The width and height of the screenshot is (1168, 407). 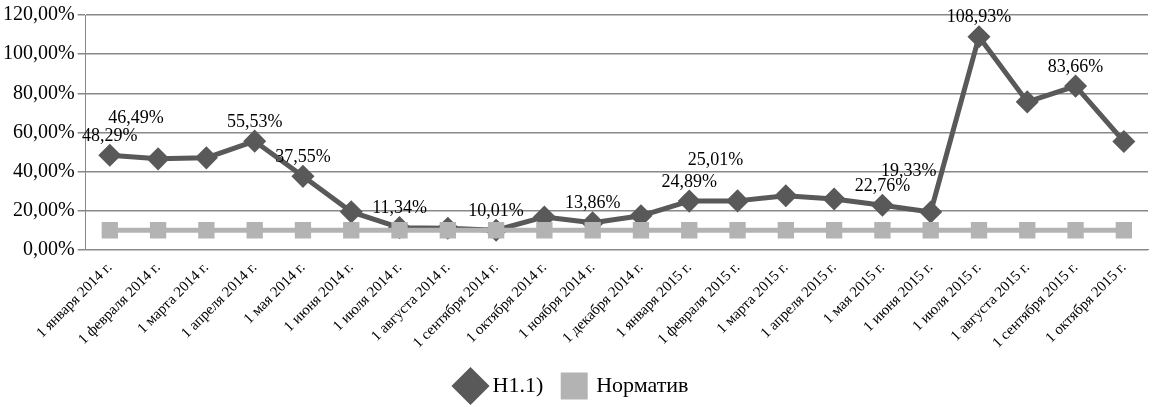 What do you see at coordinates (43, 130) in the screenshot?
I see `y-tick-label: 60,00%` at bounding box center [43, 130].